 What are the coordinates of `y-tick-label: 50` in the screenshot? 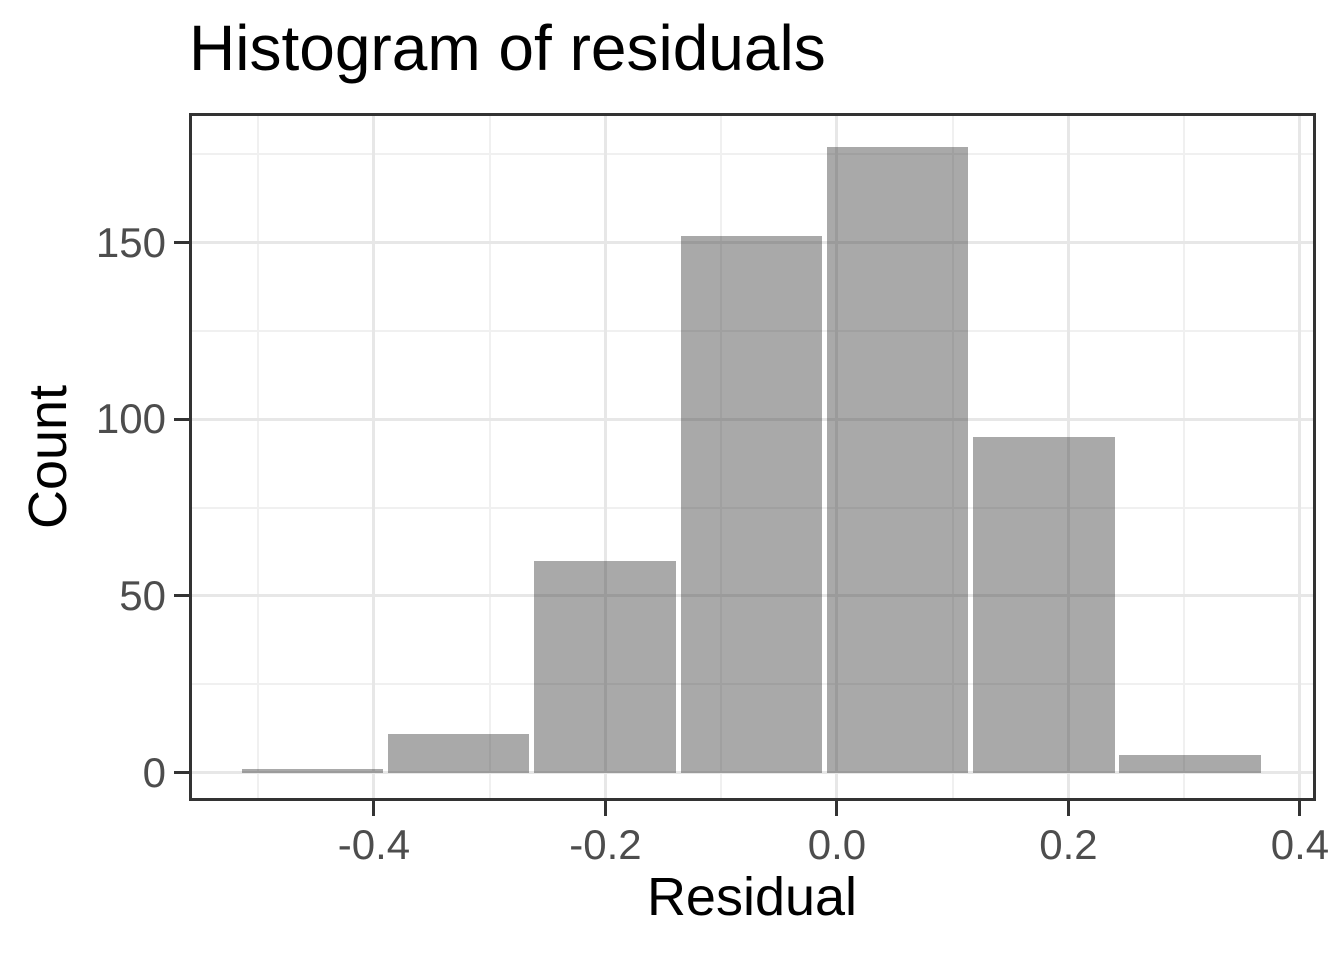 It's located at (142, 595).